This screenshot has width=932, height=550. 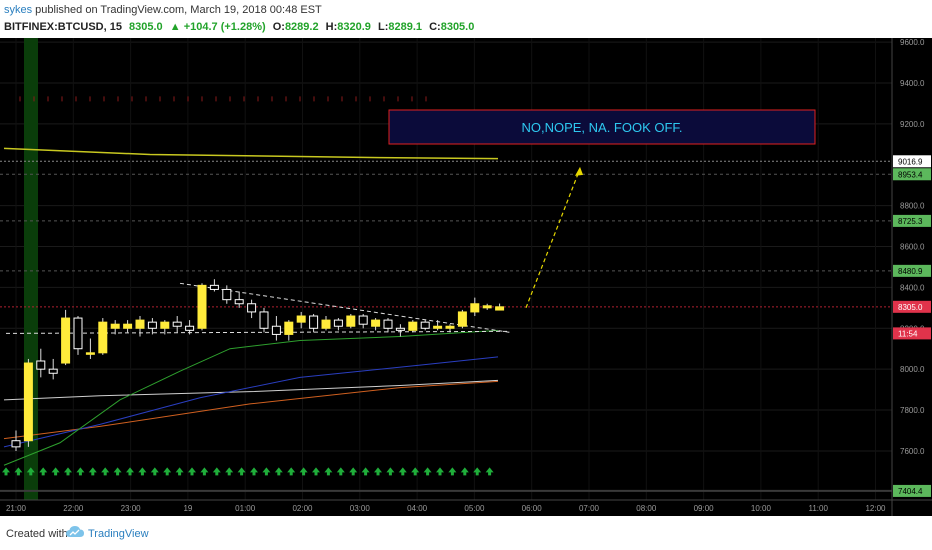 I want to click on price-tag-label: 11:54, so click(x=908, y=333).